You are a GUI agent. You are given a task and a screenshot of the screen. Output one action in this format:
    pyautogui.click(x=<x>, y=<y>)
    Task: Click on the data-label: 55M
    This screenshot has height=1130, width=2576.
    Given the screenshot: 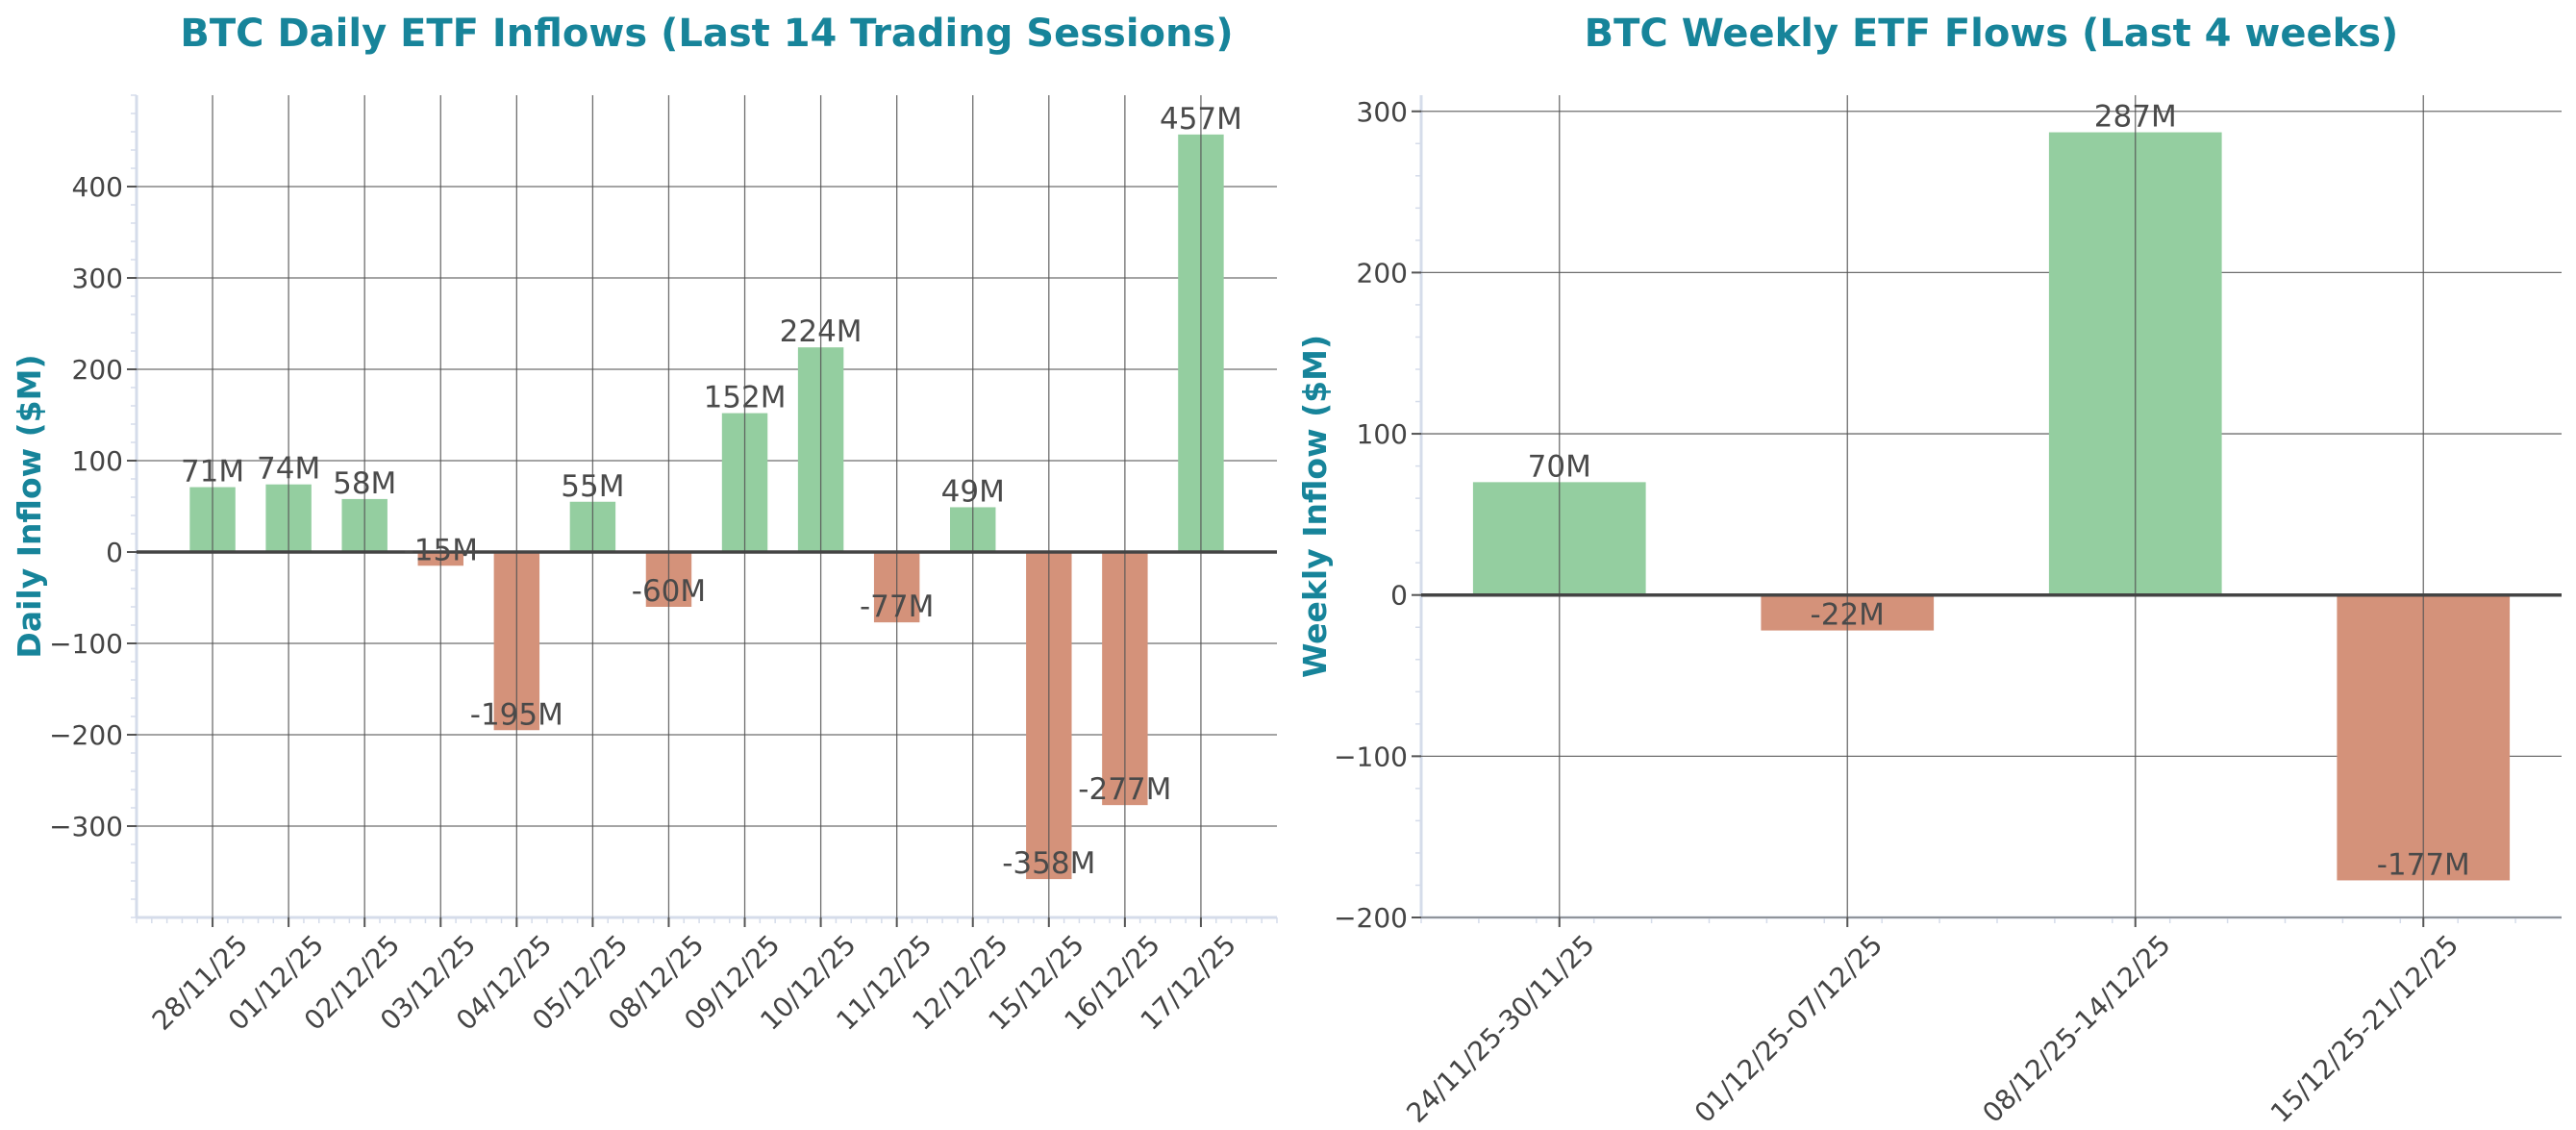 What is the action you would take?
    pyautogui.click(x=592, y=486)
    